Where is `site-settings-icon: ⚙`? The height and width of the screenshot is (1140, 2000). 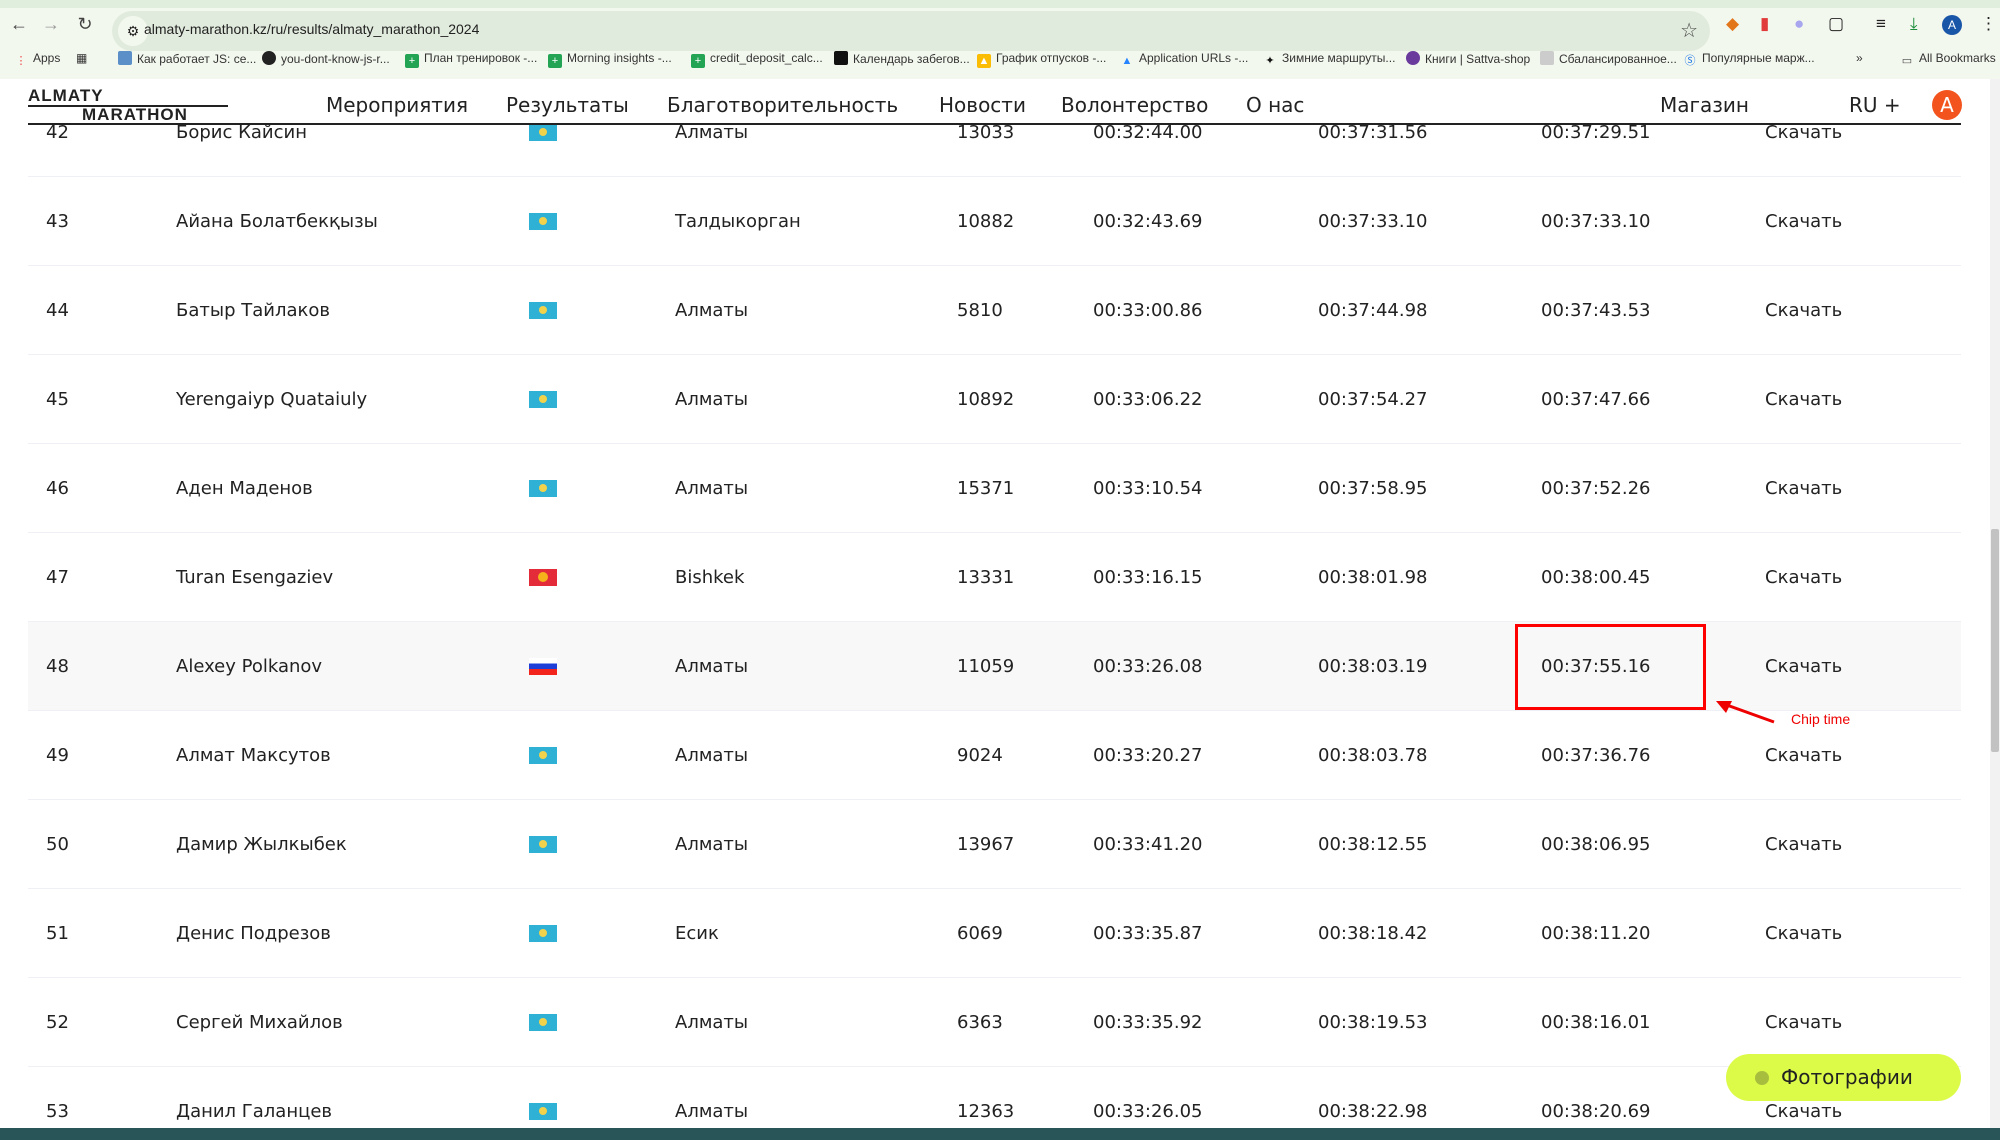
site-settings-icon: ⚙ is located at coordinates (133, 31).